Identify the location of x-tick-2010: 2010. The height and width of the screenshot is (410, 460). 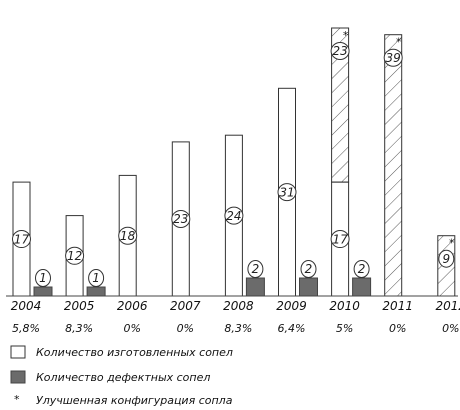
(344, 306).